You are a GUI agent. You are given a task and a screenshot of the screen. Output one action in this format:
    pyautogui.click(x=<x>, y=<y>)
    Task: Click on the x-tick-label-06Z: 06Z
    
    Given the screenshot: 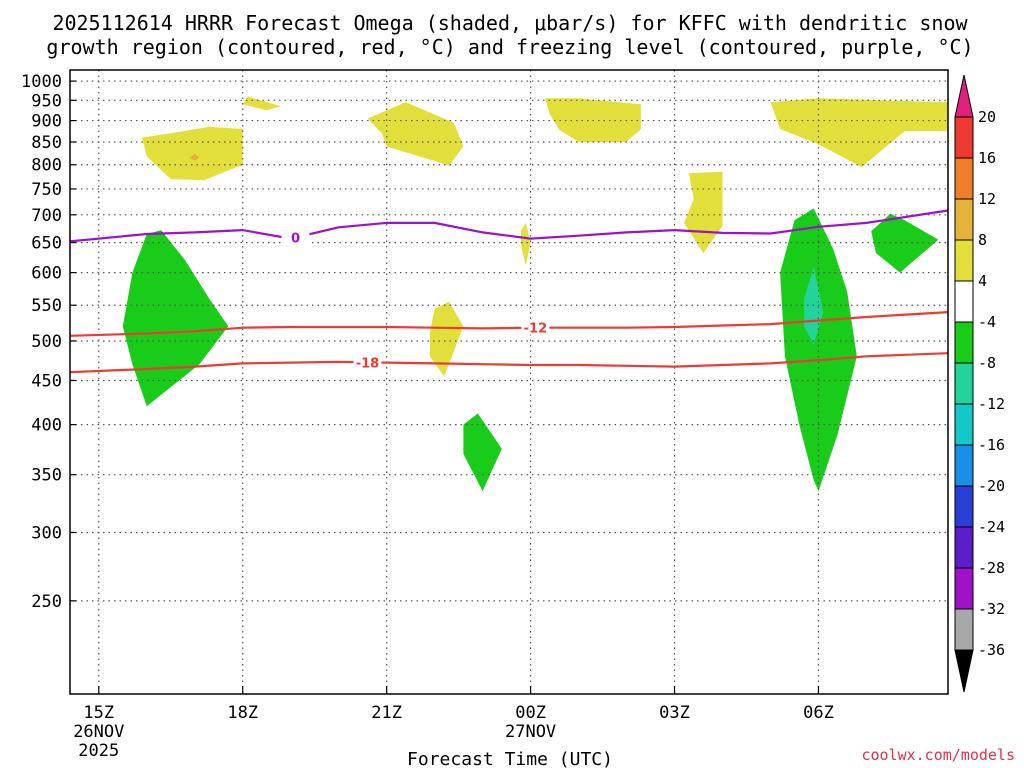 What is the action you would take?
    pyautogui.click(x=818, y=713)
    